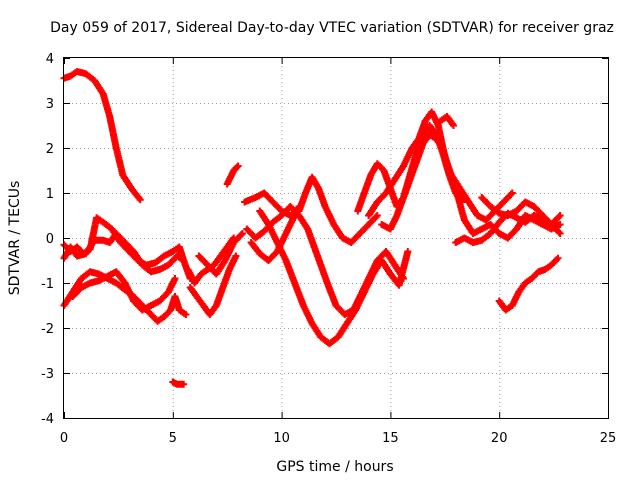 The image size is (640, 480). I want to click on x-tick-label: 0, so click(64, 438).